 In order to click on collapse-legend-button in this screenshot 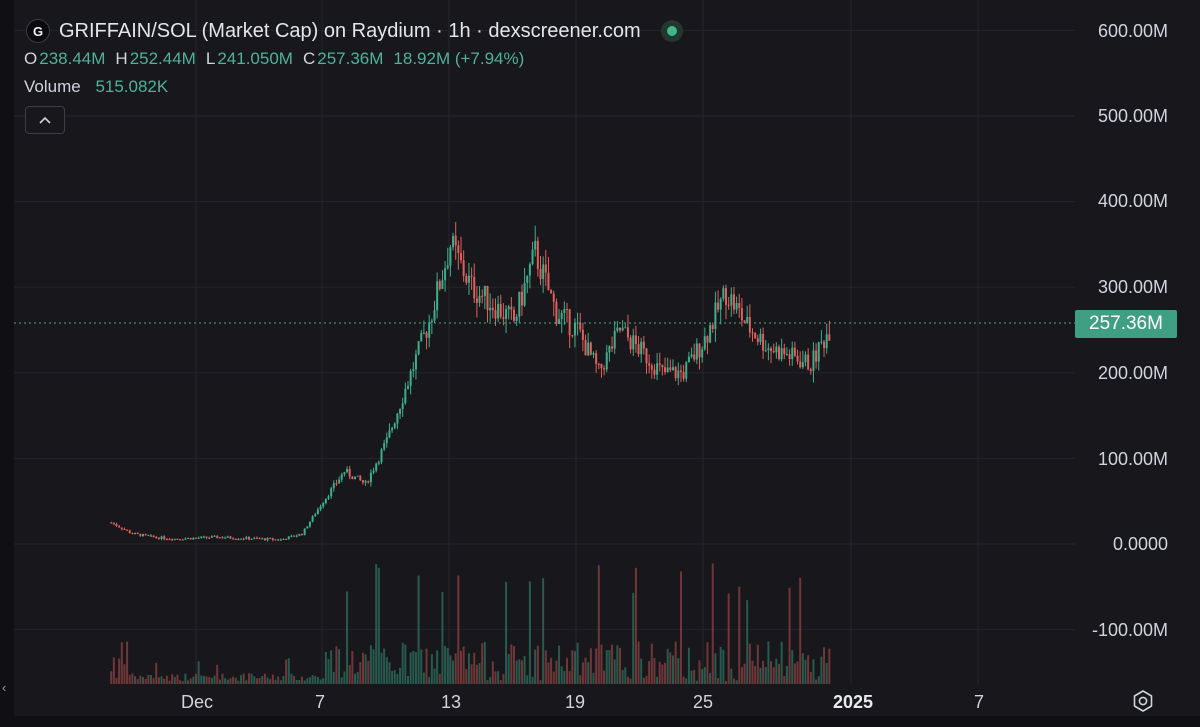, I will do `click(45, 120)`.